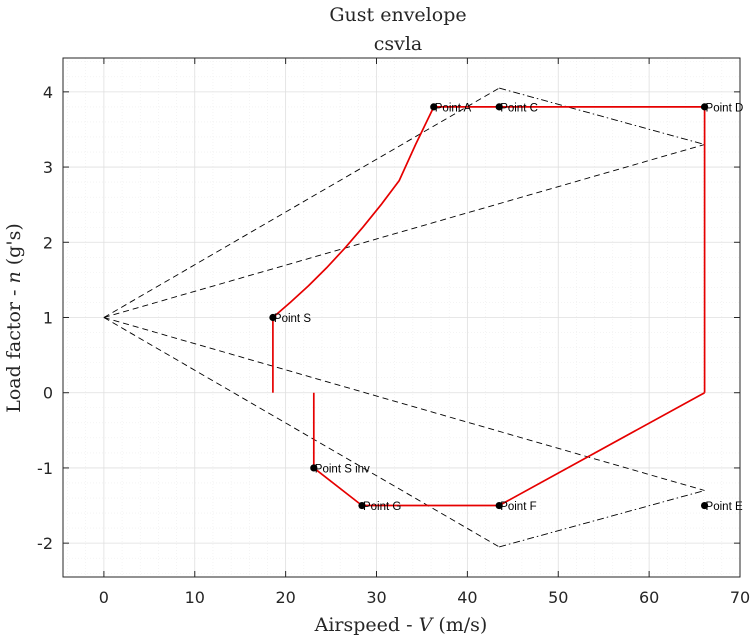 The height and width of the screenshot is (640, 753). I want to click on point-c-marker, so click(499, 107).